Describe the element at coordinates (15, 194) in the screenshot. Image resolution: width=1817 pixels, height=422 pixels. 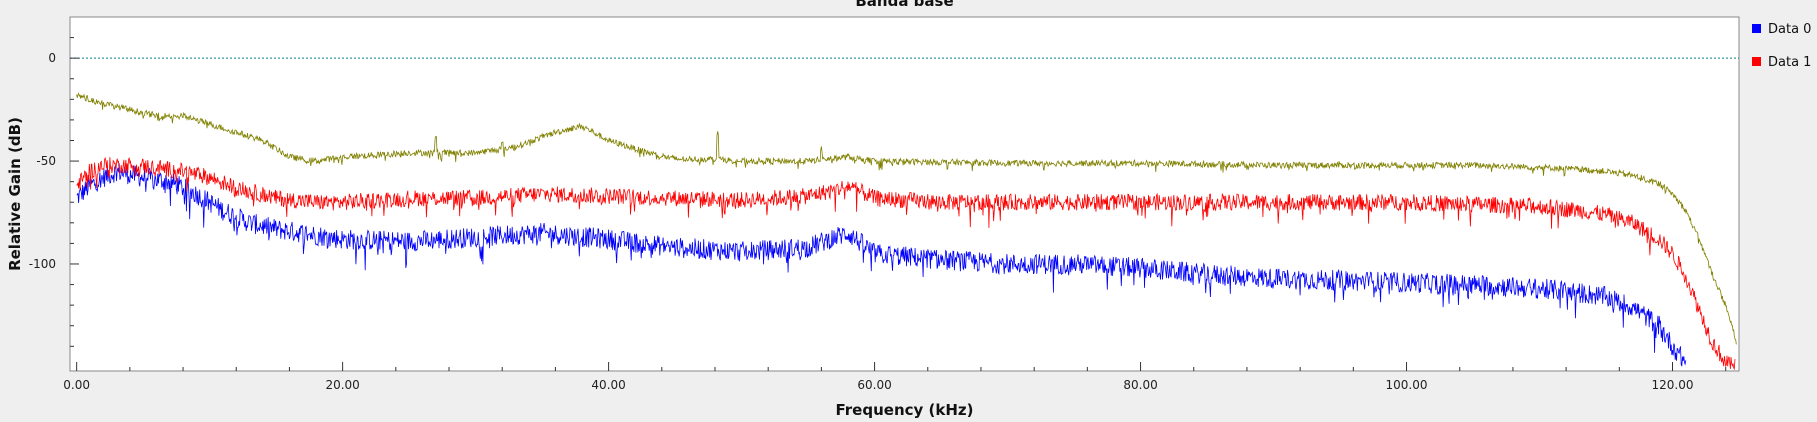
I see `y-axis-label: Relative Gain (dB)` at that location.